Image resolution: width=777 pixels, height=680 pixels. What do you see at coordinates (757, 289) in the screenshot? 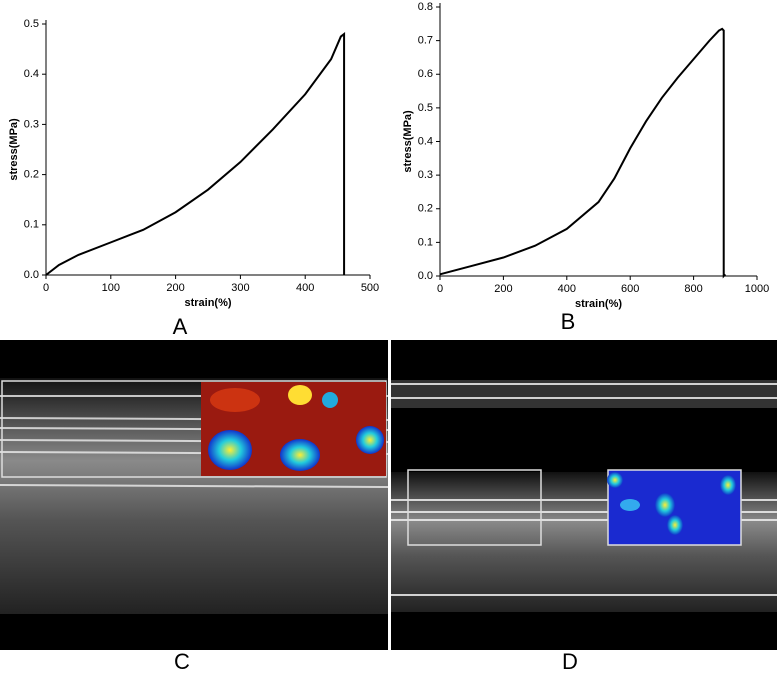
I see `x-tick-label: 1000` at bounding box center [757, 289].